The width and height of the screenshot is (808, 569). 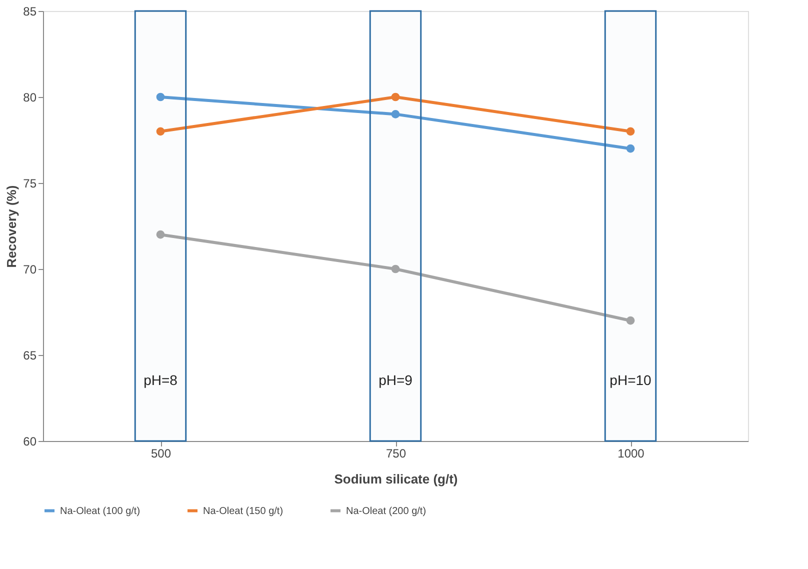 What do you see at coordinates (631, 380) in the screenshot?
I see `band-label: pH=10` at bounding box center [631, 380].